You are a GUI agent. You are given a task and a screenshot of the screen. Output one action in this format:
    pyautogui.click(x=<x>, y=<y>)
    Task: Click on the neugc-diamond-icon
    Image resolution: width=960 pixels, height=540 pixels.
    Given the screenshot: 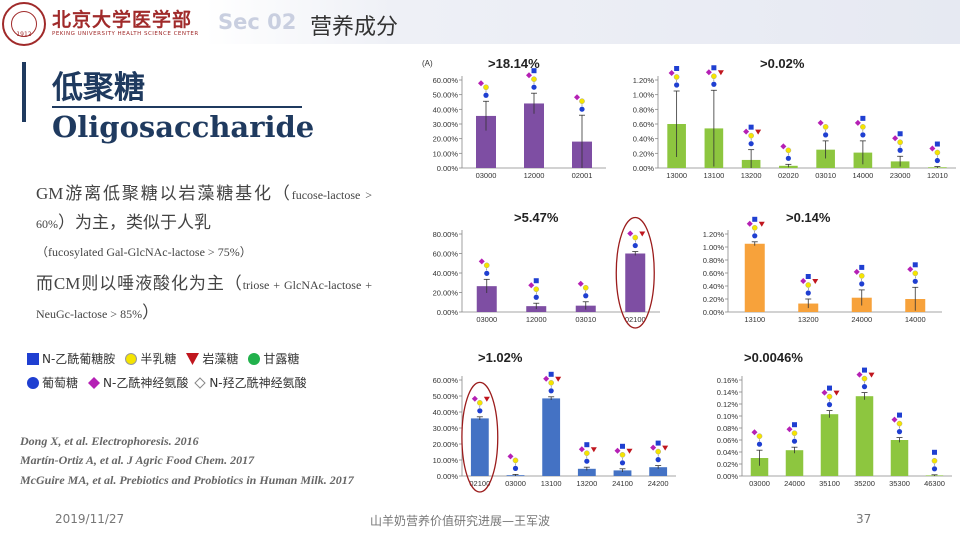 What is the action you would take?
    pyautogui.click(x=200, y=382)
    